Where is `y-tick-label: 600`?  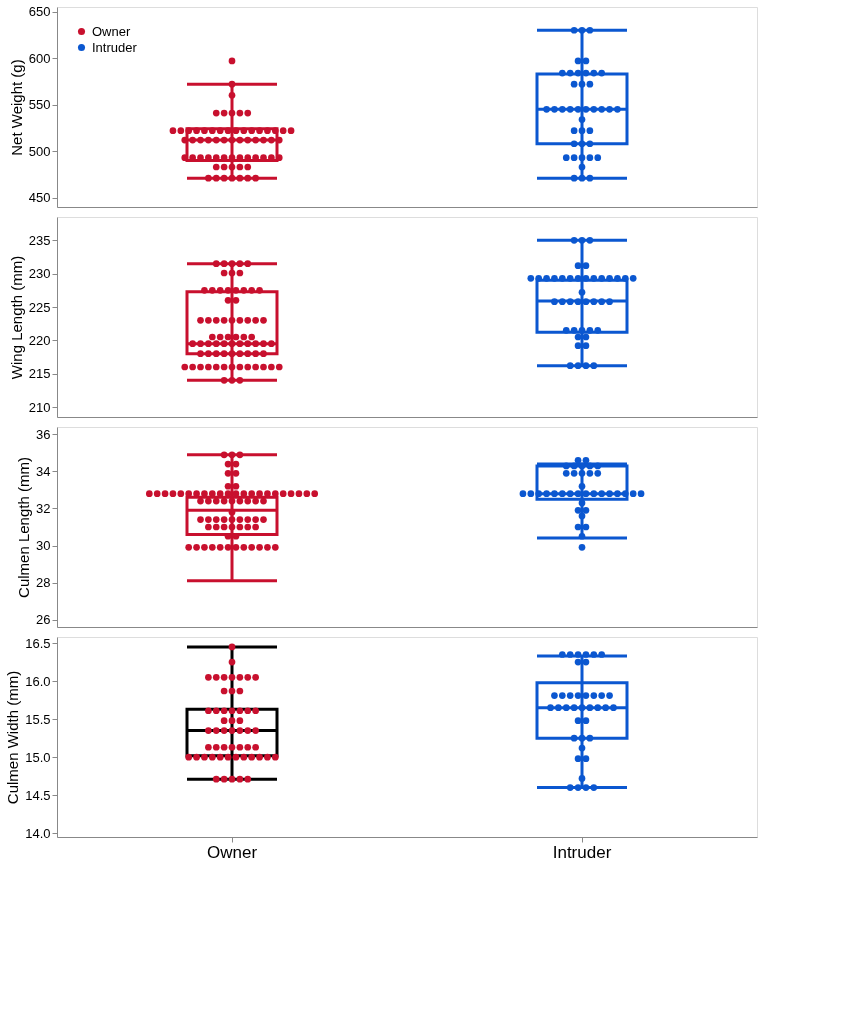 y-tick-label: 600 is located at coordinates (39, 58).